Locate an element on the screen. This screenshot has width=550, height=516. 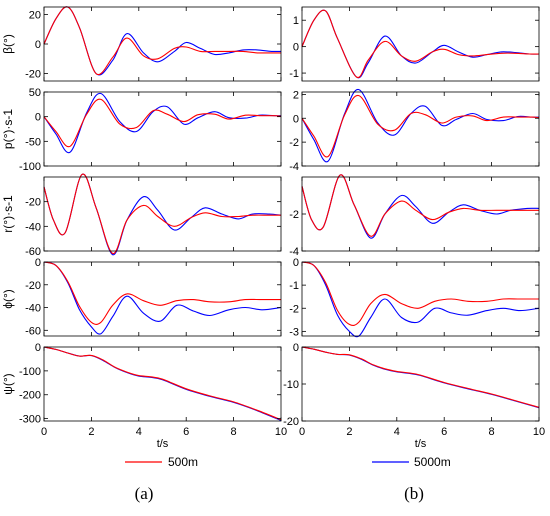
panel-b-3-ytick-label-0: -2 is located at coordinates (294, 215).